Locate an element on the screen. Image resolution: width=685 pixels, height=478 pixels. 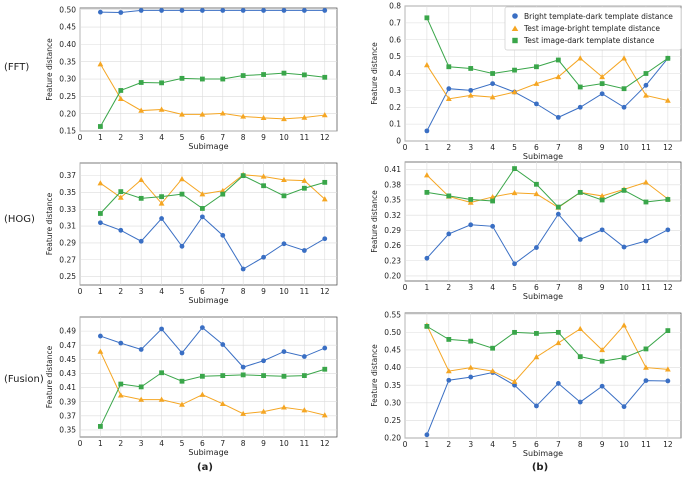
y-tick-label: 0.1 is located at coordinates (395, 124).